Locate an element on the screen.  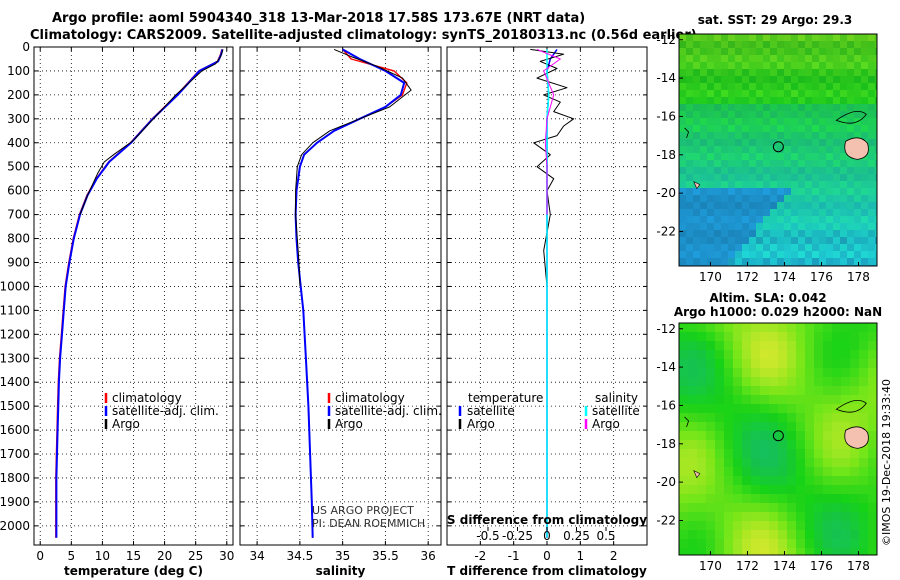
sal-diff-tick-label: -0.5 is located at coordinates (487, 536).